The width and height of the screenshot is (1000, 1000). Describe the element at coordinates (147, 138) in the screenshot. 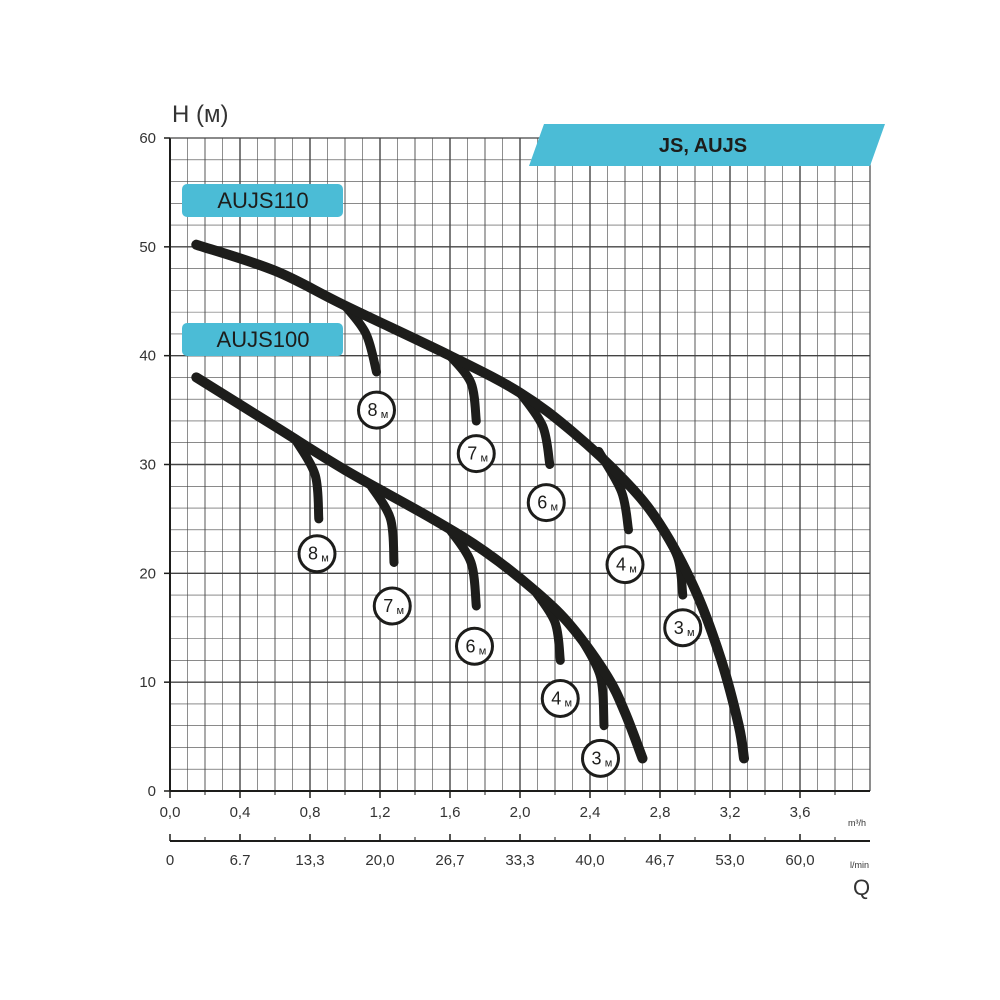

I see `y-tick-label: 60` at that location.